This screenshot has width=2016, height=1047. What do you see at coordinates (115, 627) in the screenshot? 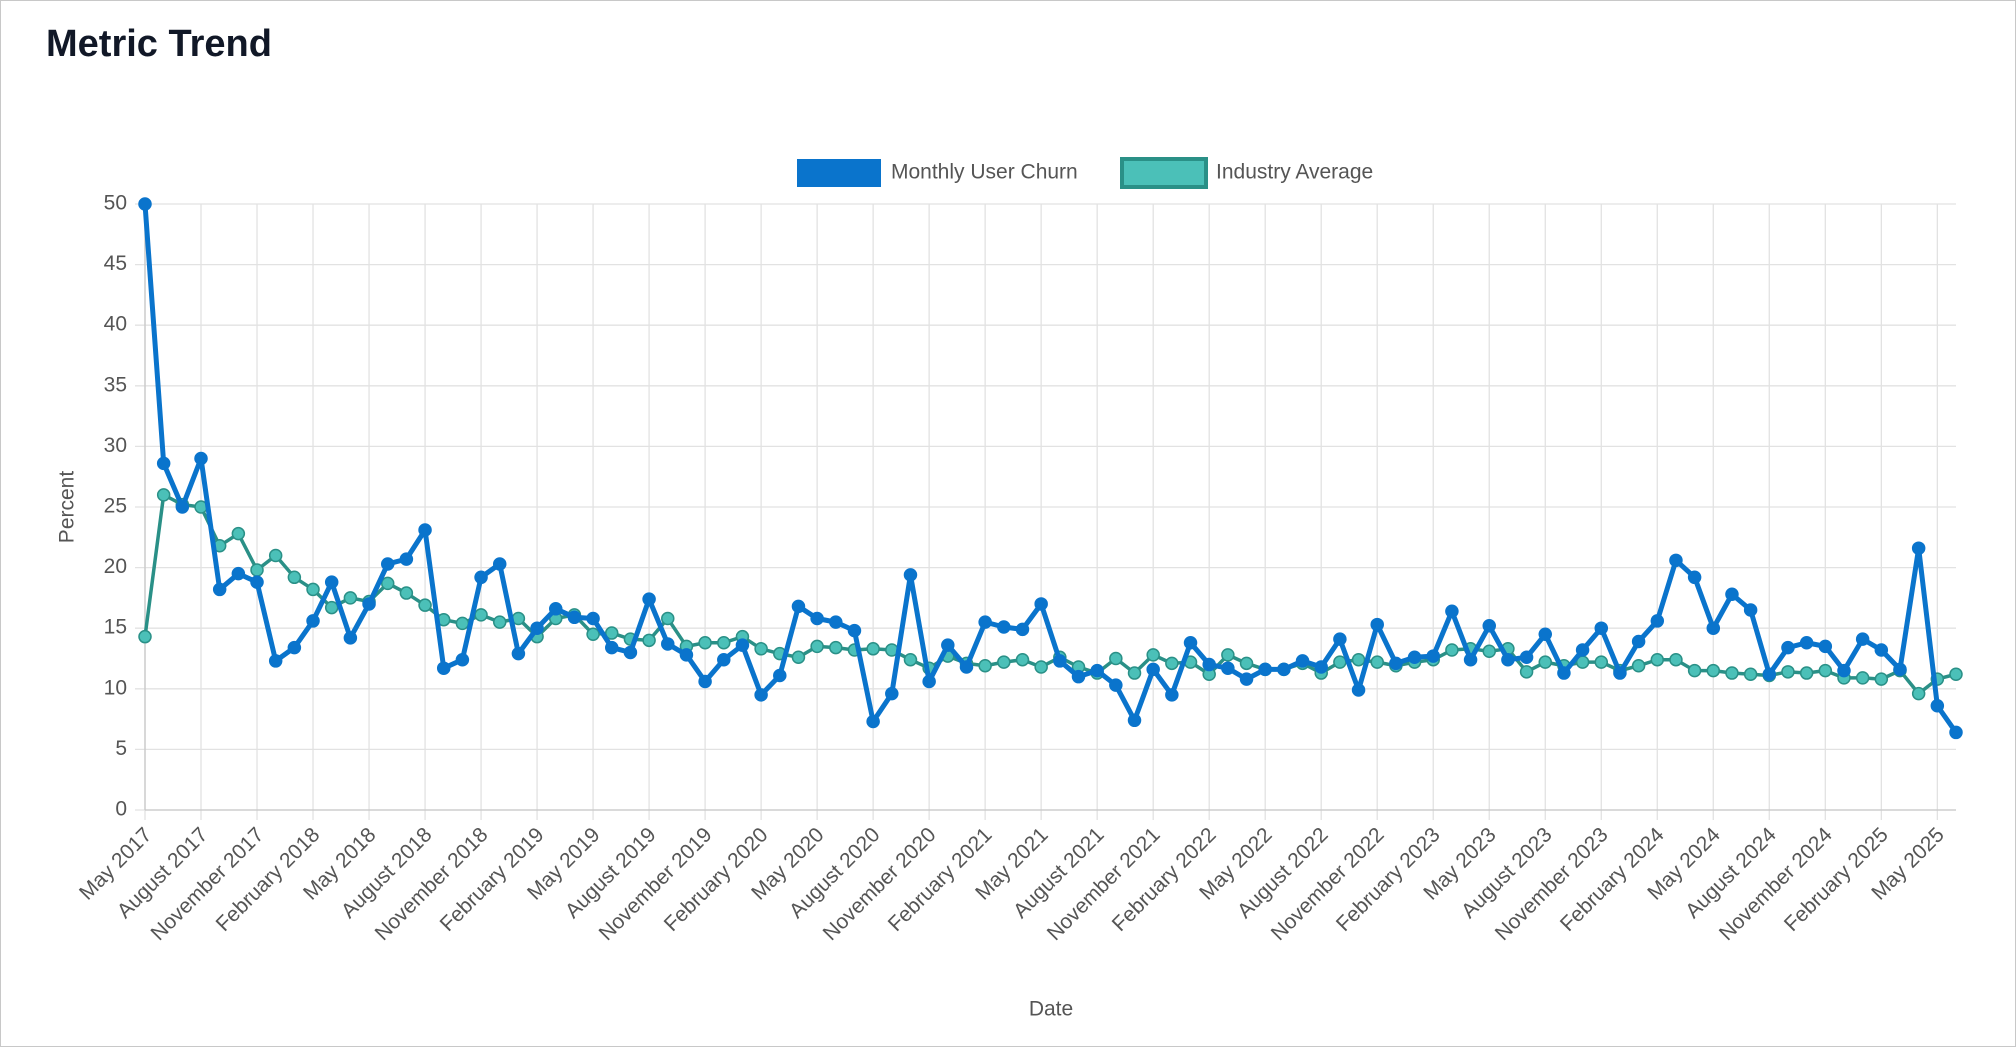
I see `y-tick-label: 15` at bounding box center [115, 627].